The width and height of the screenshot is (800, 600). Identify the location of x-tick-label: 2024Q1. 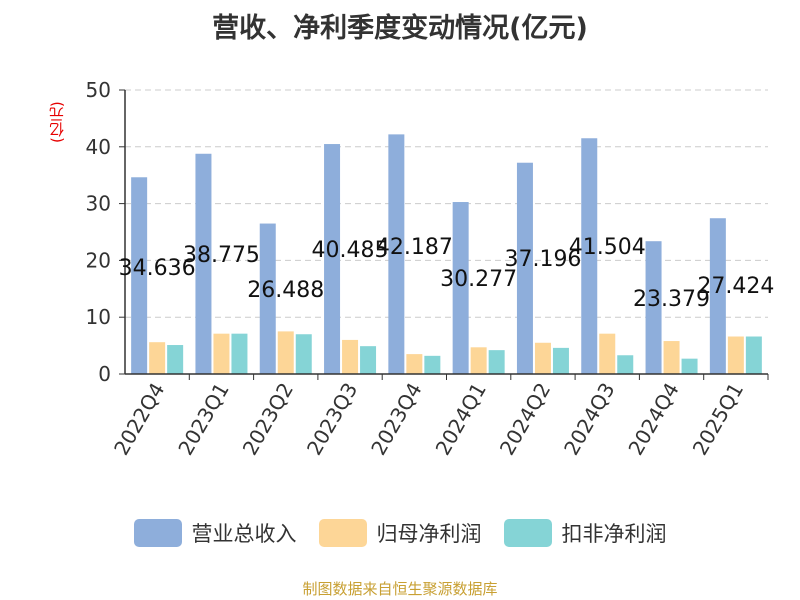
(461, 419).